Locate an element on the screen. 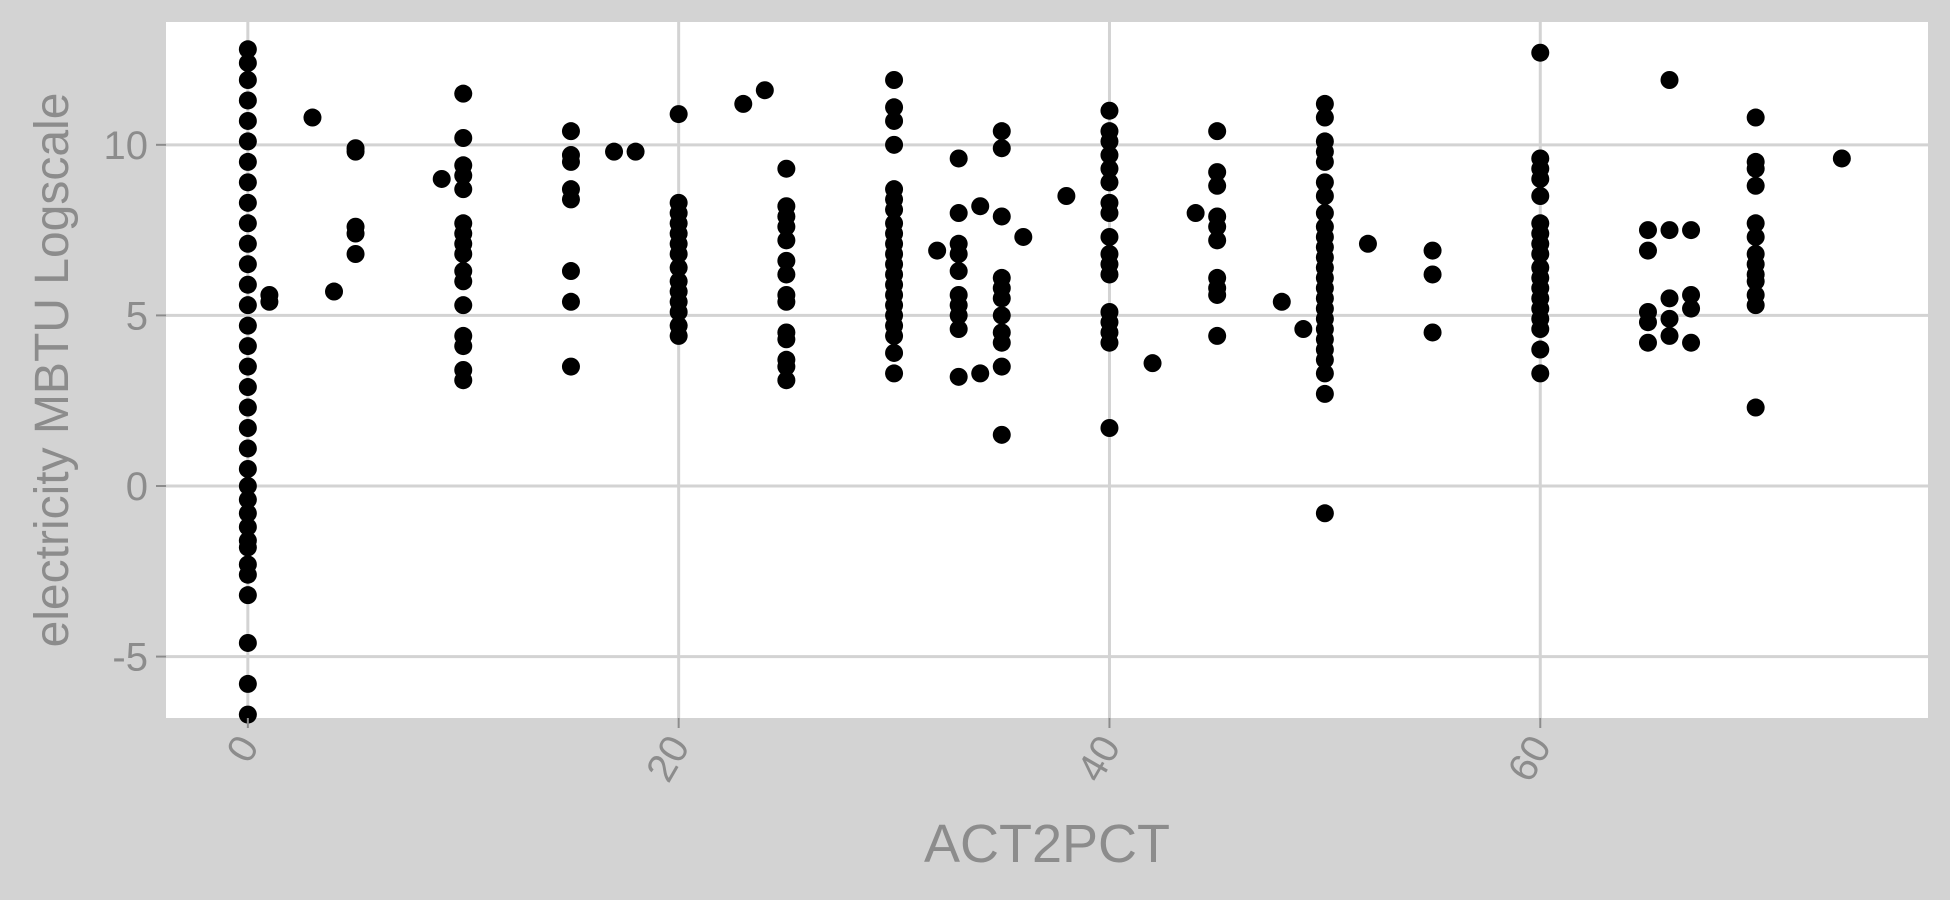 Image resolution: width=1950 pixels, height=900 pixels. y-tick-label: 5 is located at coordinates (137, 316).